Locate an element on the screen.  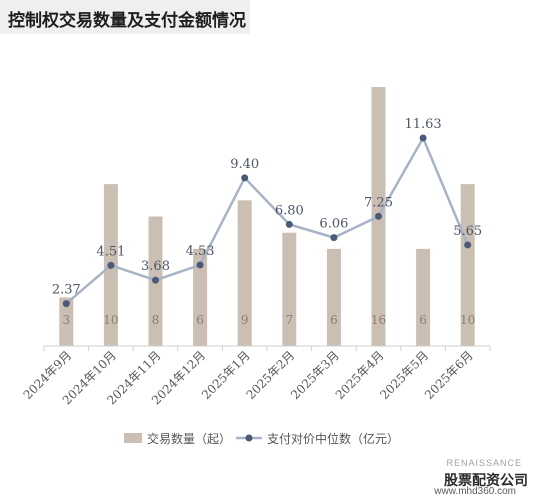
bar-value-label-7: 16 is located at coordinates (378, 320).